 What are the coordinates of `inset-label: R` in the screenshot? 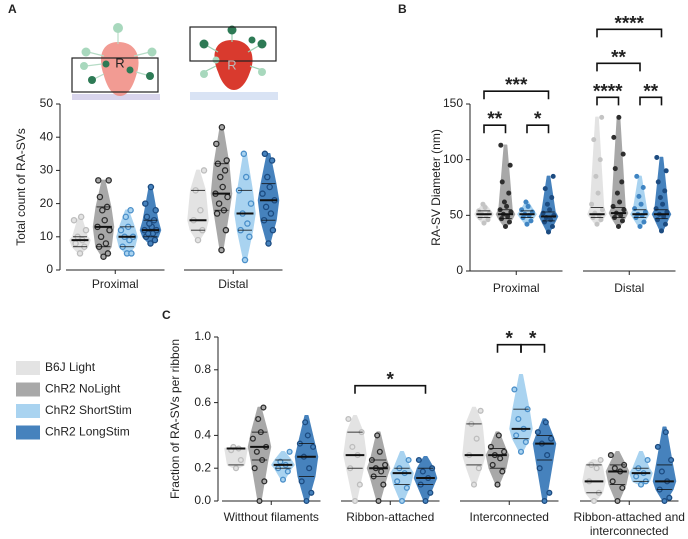 It's located at (119, 62).